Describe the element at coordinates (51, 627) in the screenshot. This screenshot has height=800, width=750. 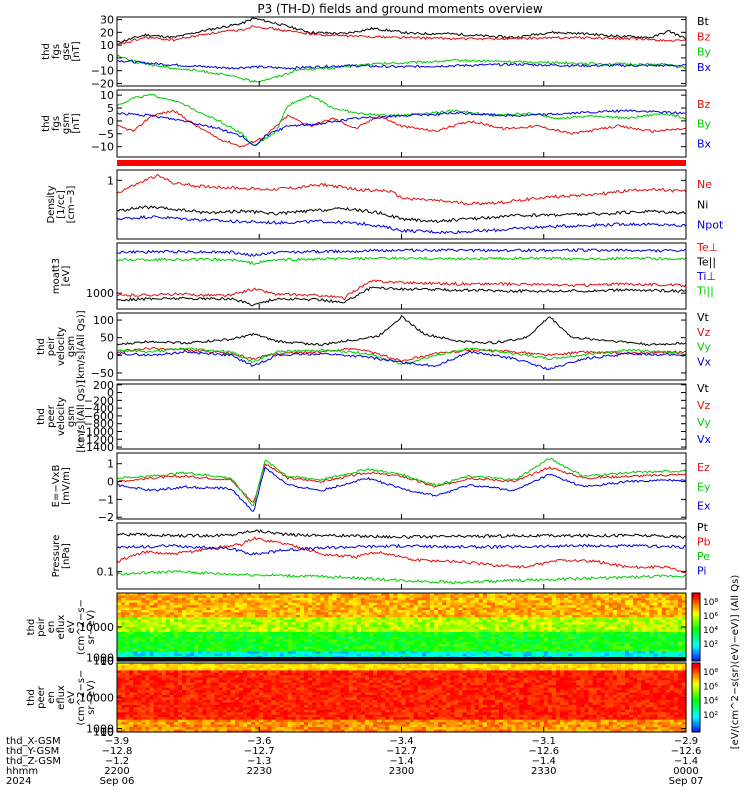
I see `y-axis-label: en` at that location.